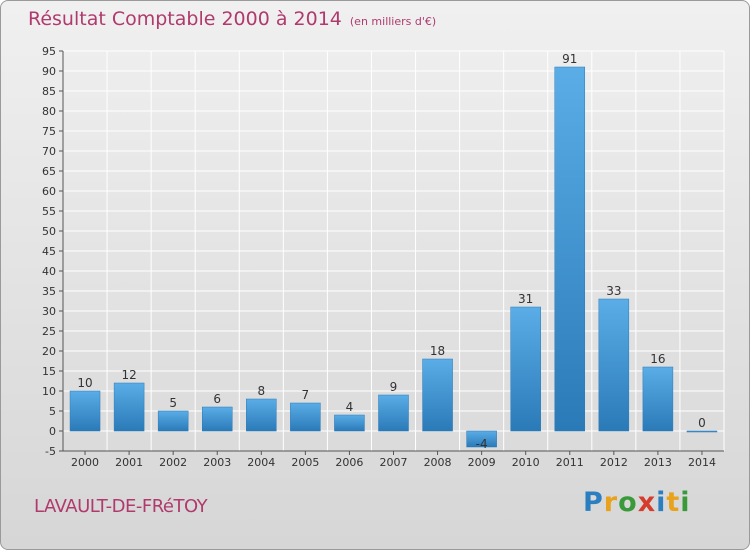  Describe the element at coordinates (525, 369) in the screenshot. I see `bar-2010` at that location.